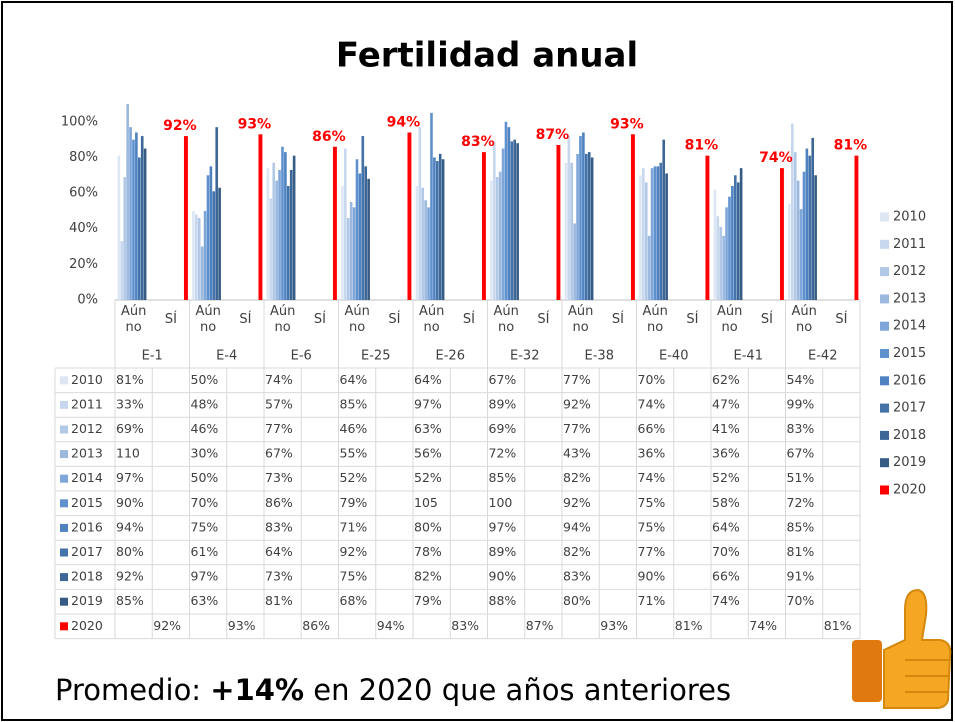 This screenshot has height=722, width=955. I want to click on table-cell: 36%, so click(726, 453).